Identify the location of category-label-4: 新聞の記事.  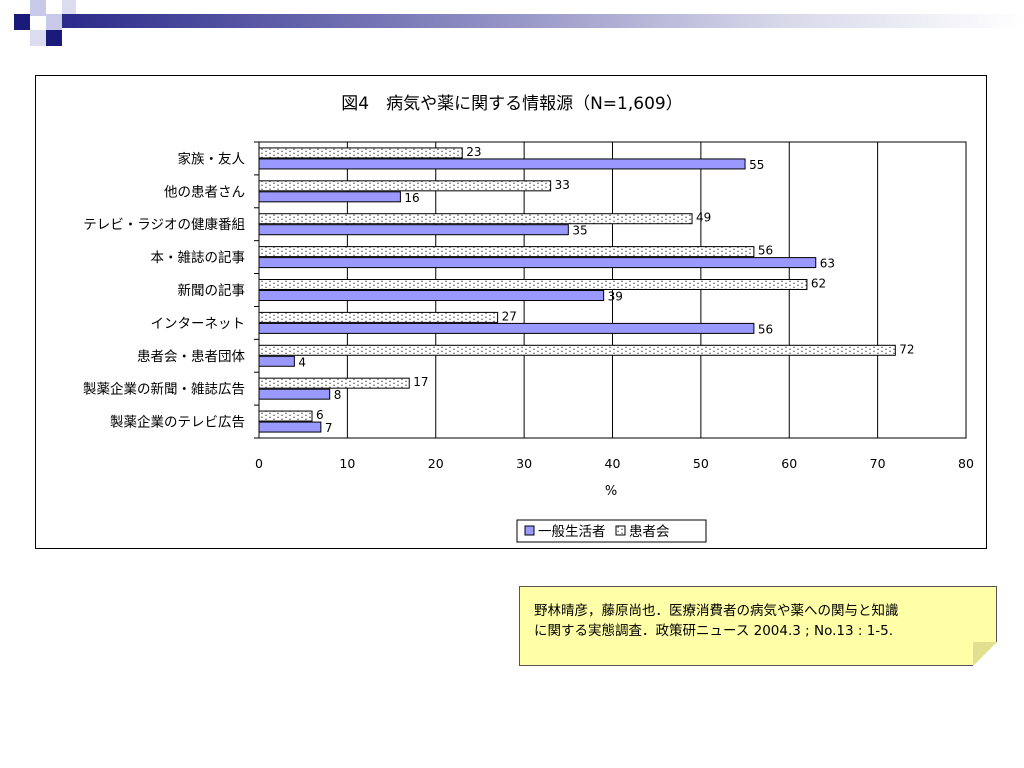
(212, 290).